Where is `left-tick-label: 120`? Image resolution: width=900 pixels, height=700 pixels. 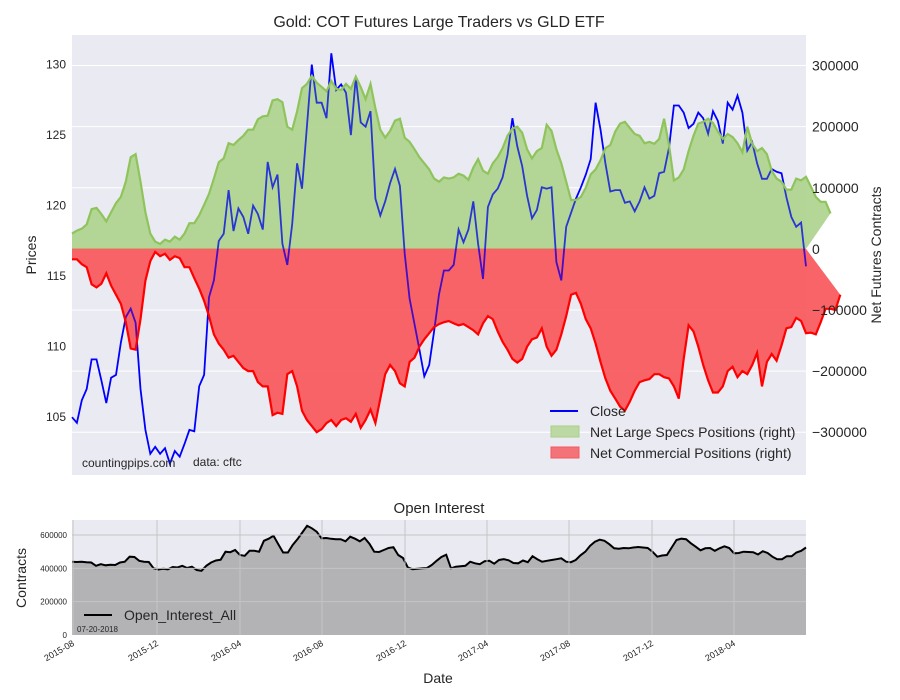 left-tick-label: 120 is located at coordinates (56, 206).